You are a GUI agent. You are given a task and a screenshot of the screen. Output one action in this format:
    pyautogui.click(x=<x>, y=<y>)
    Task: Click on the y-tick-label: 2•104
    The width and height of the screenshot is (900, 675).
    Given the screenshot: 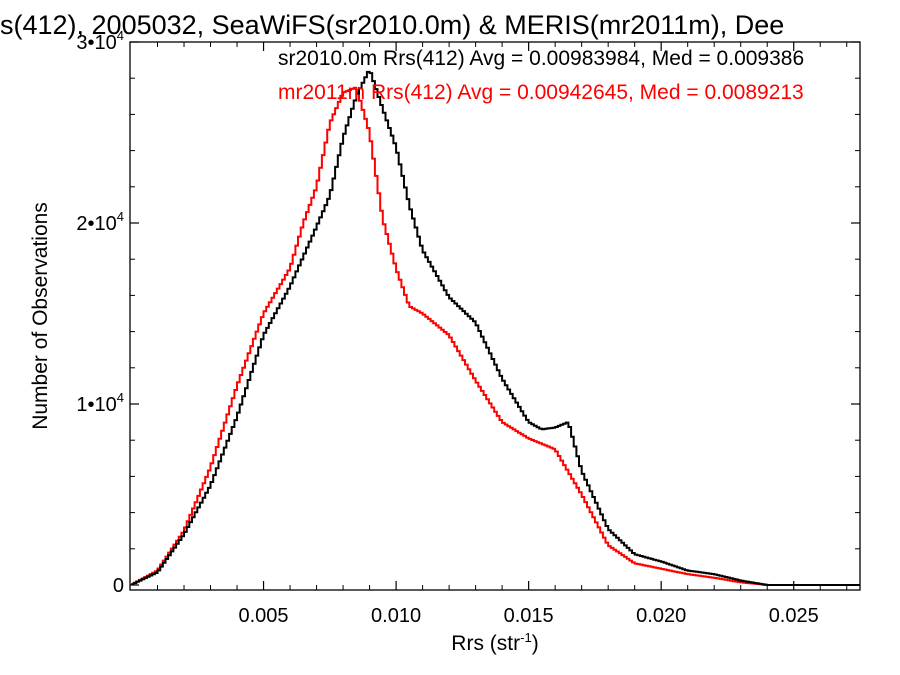 What is the action you would take?
    pyautogui.click(x=100, y=222)
    